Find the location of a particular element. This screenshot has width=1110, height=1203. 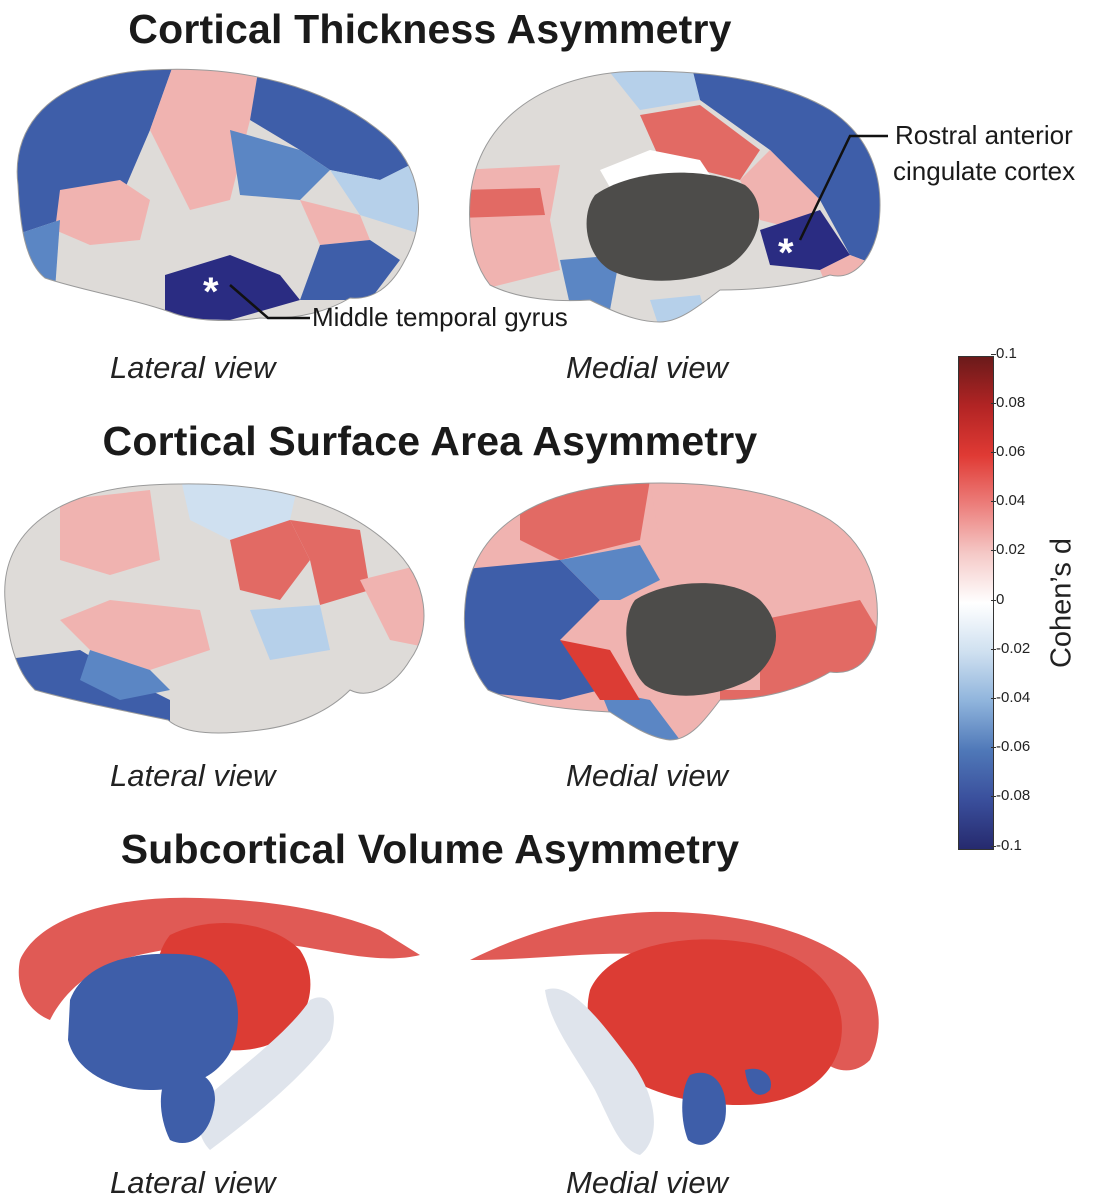

surface-medial-label: Medial view is located at coordinates (647, 775).